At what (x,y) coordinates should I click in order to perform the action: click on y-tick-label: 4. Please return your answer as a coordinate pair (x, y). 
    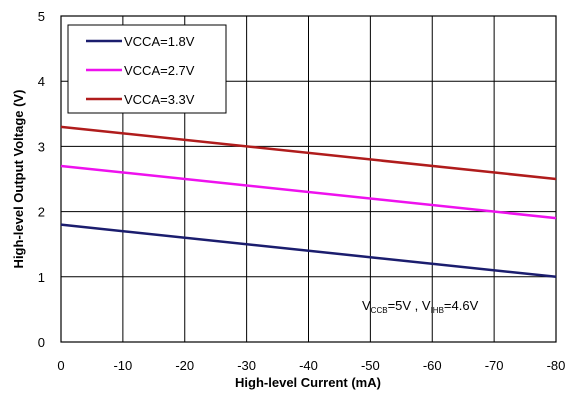
    Looking at the image, I should click on (41, 81).